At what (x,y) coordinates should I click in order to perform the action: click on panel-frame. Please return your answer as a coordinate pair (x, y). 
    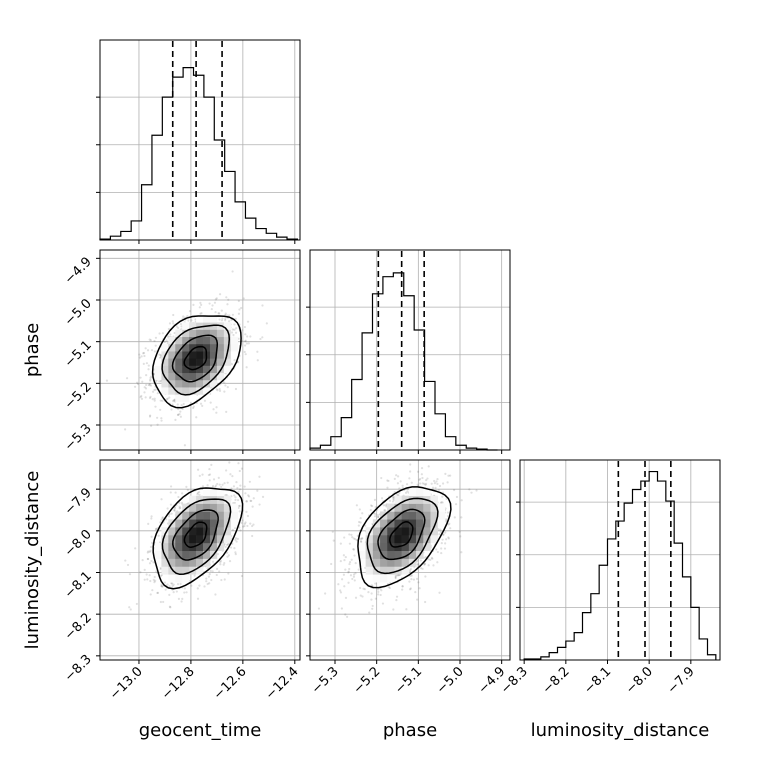
    Looking at the image, I should click on (200, 140).